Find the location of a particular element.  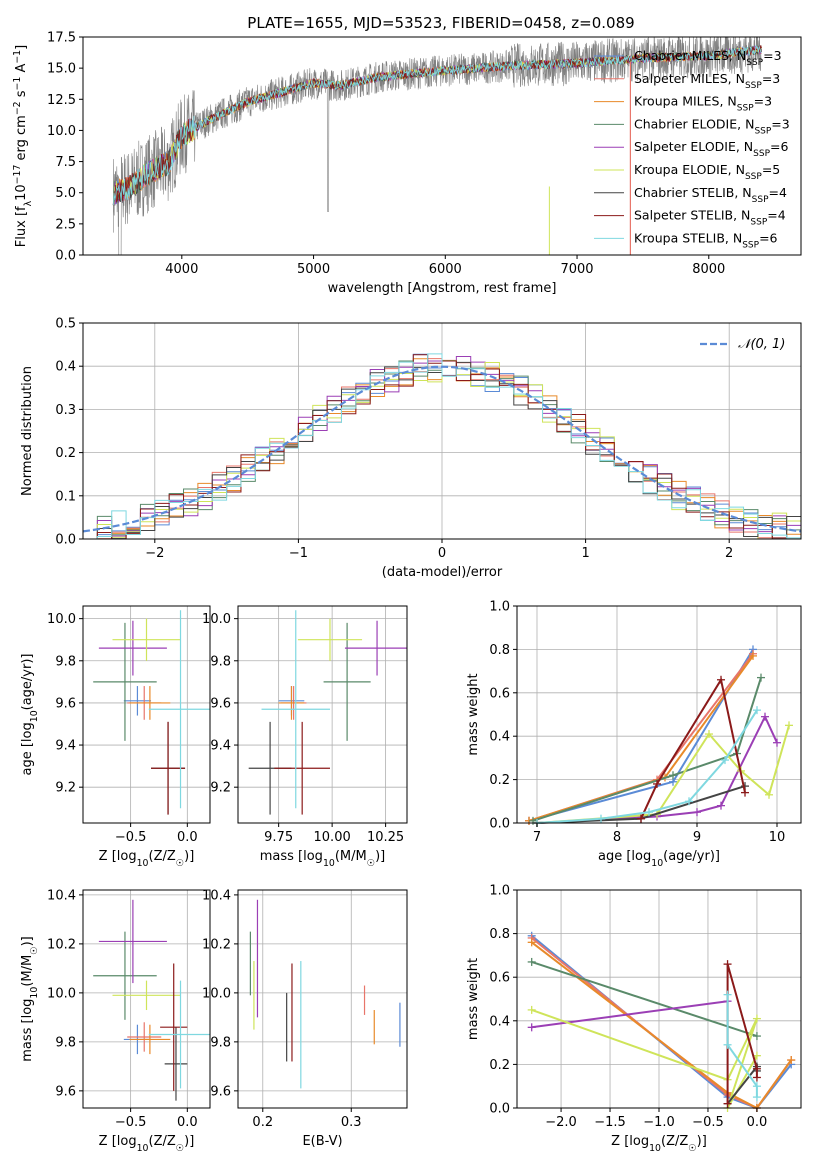

legend-entry: Chabrier STELIB, NSSP=4 is located at coordinates (710, 195).